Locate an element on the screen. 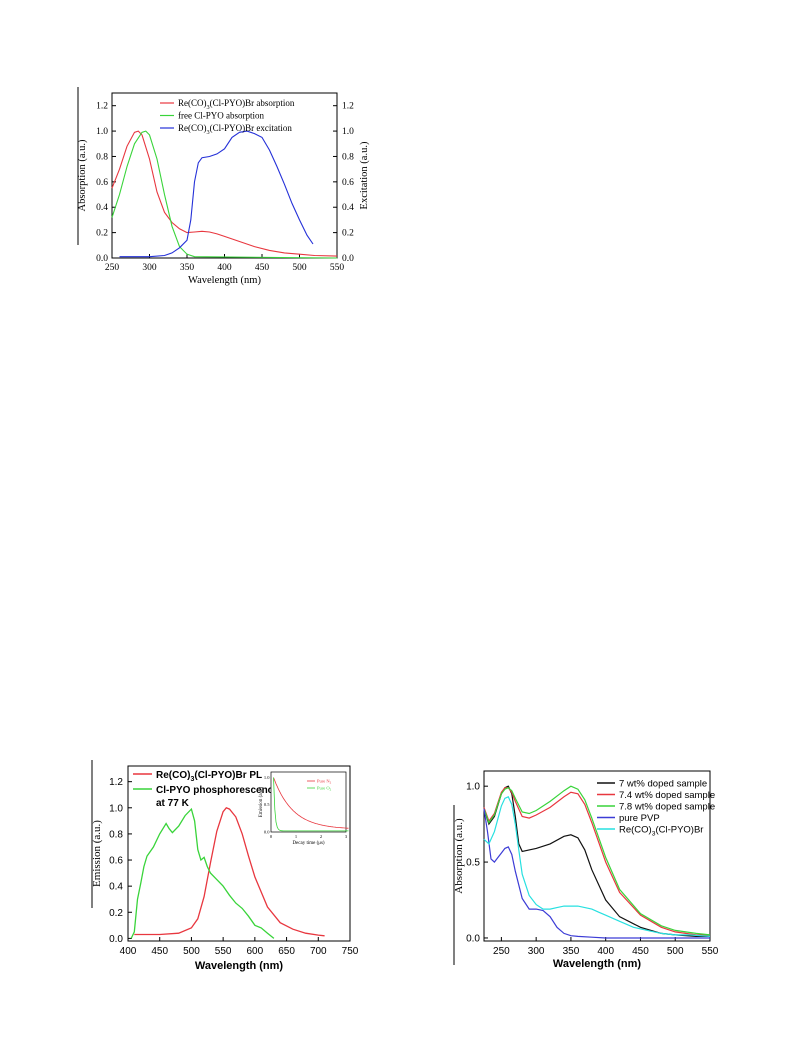 Image resolution: width=793 pixels, height=1057 pixels. y-tick-label-right: 0.8 is located at coordinates (348, 157).